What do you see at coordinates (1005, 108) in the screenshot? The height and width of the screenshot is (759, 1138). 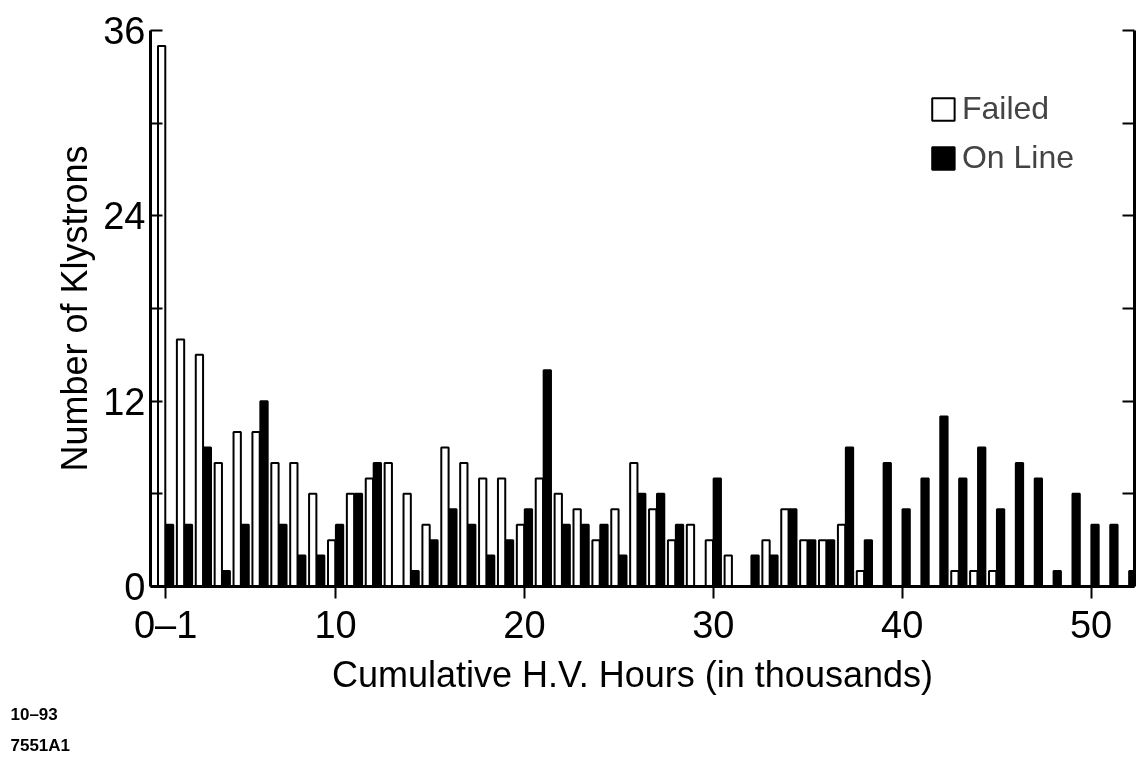 I see `legend-label: Failed` at bounding box center [1005, 108].